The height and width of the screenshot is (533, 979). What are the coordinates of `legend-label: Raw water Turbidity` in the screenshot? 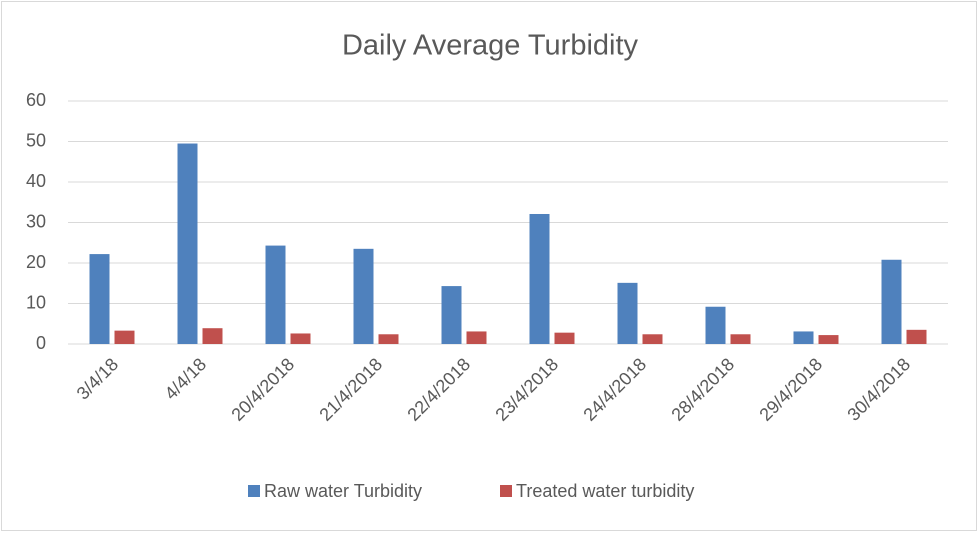 It's located at (343, 491).